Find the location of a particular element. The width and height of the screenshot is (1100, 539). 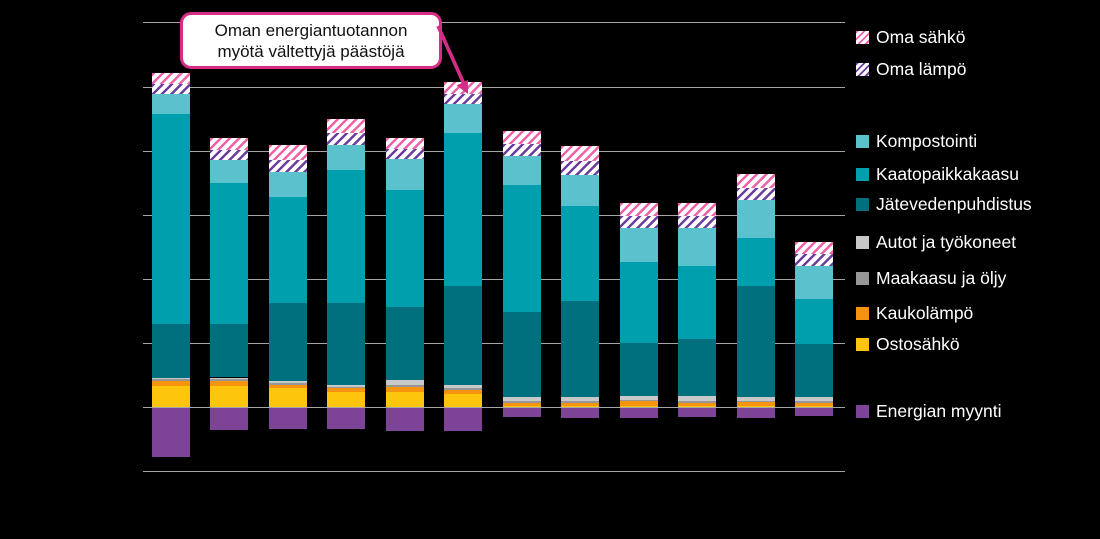

bar-3-segment-kompostointi is located at coordinates (288, 185).